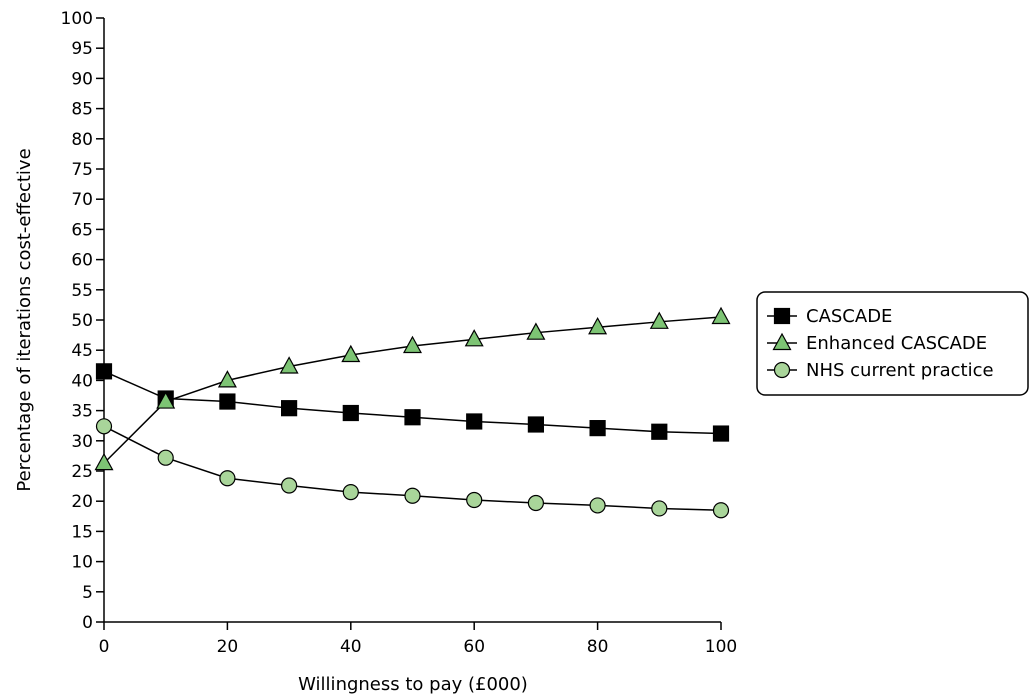 The height and width of the screenshot is (698, 1030). I want to click on legend-marker-nhs-current-practice, so click(782, 370).